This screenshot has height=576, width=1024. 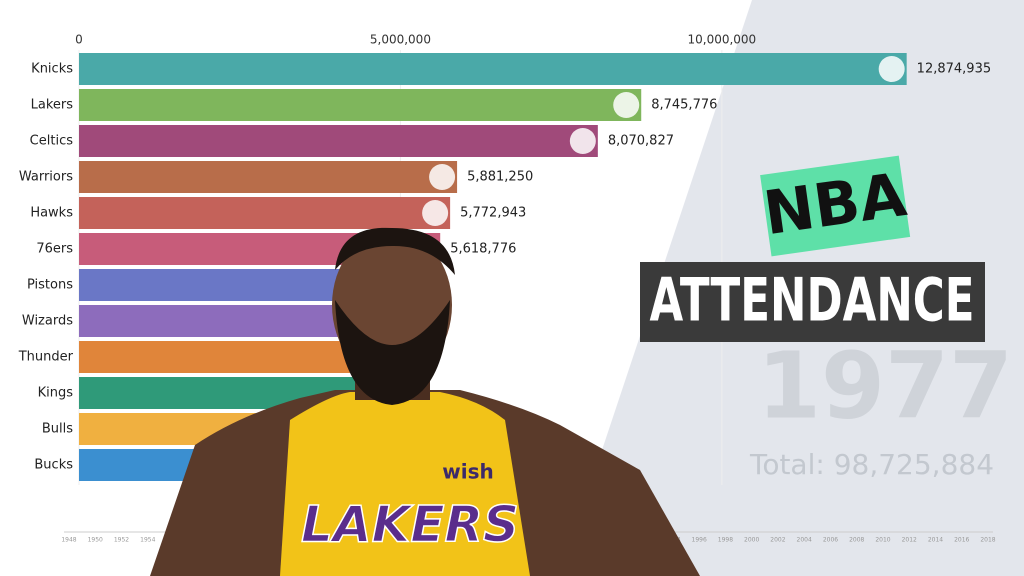 I want to click on value-label: 5,881,250, so click(x=500, y=177).